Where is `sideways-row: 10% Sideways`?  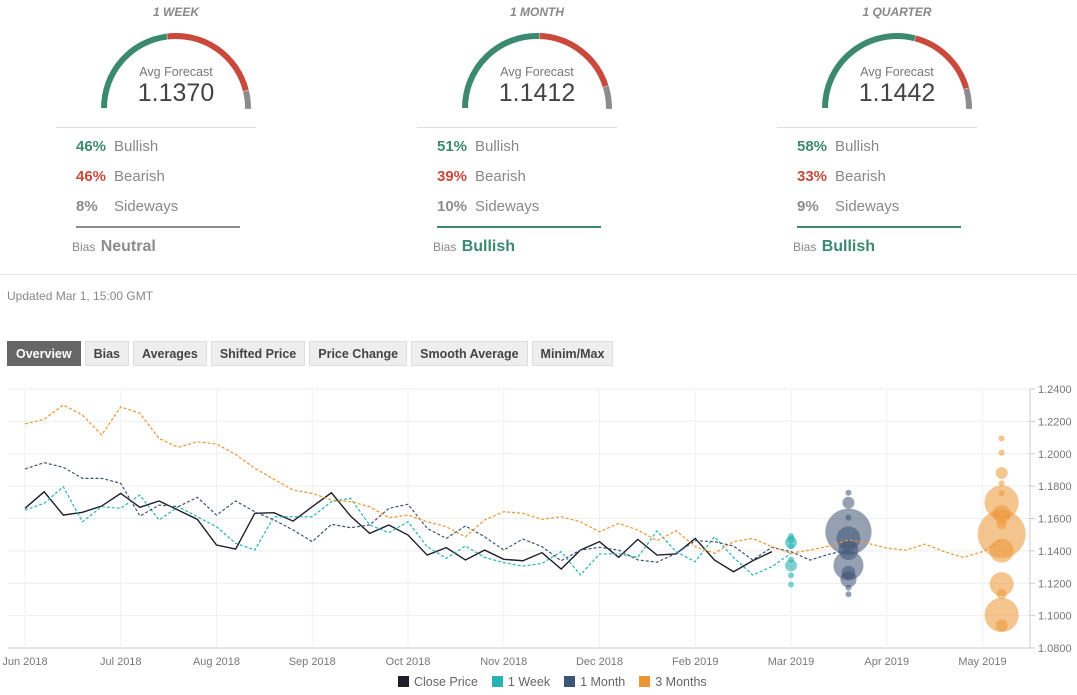 sideways-row: 10% Sideways is located at coordinates (488, 206).